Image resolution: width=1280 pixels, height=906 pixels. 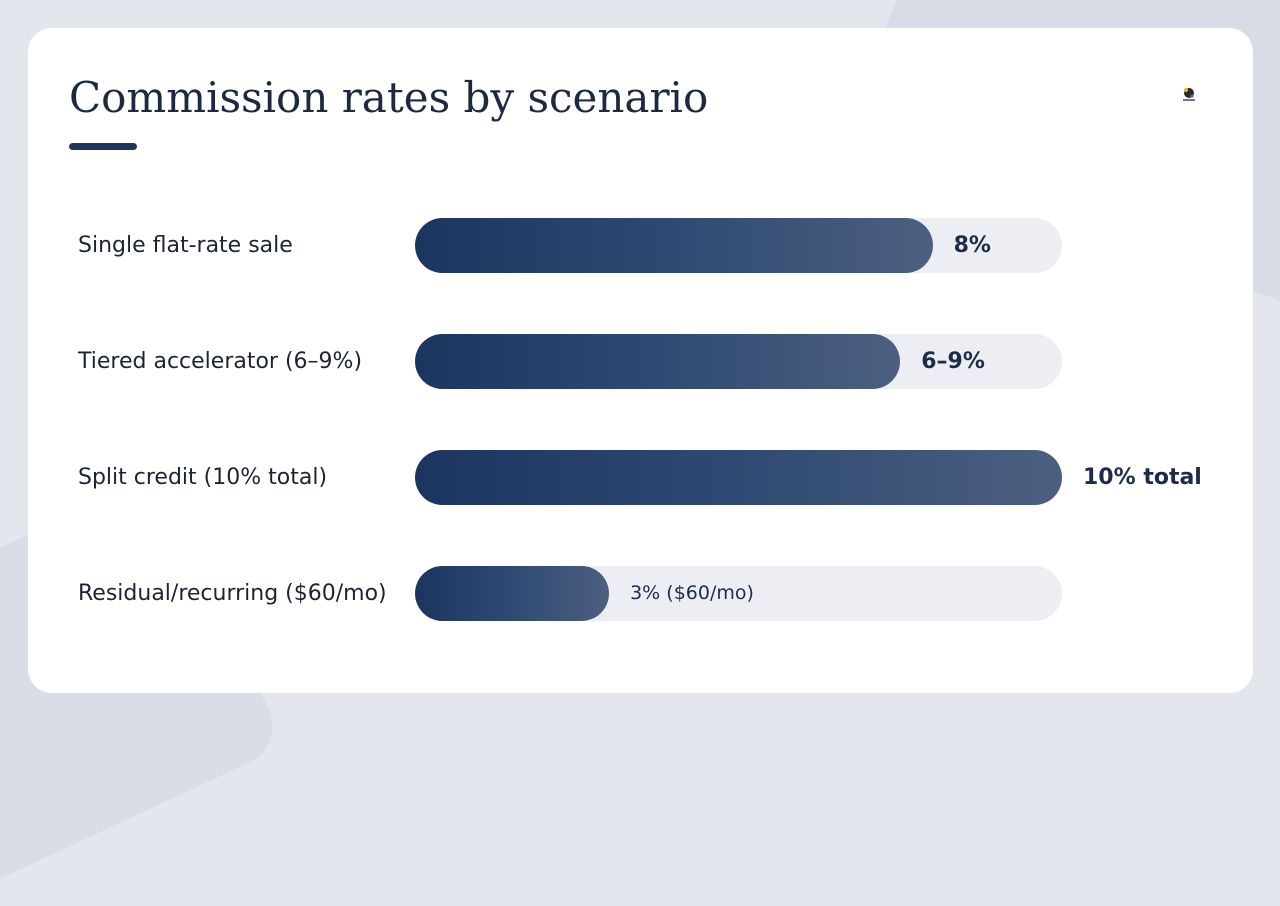 I want to click on category-label: Tiered accelerator (6–9%), so click(x=220, y=361).